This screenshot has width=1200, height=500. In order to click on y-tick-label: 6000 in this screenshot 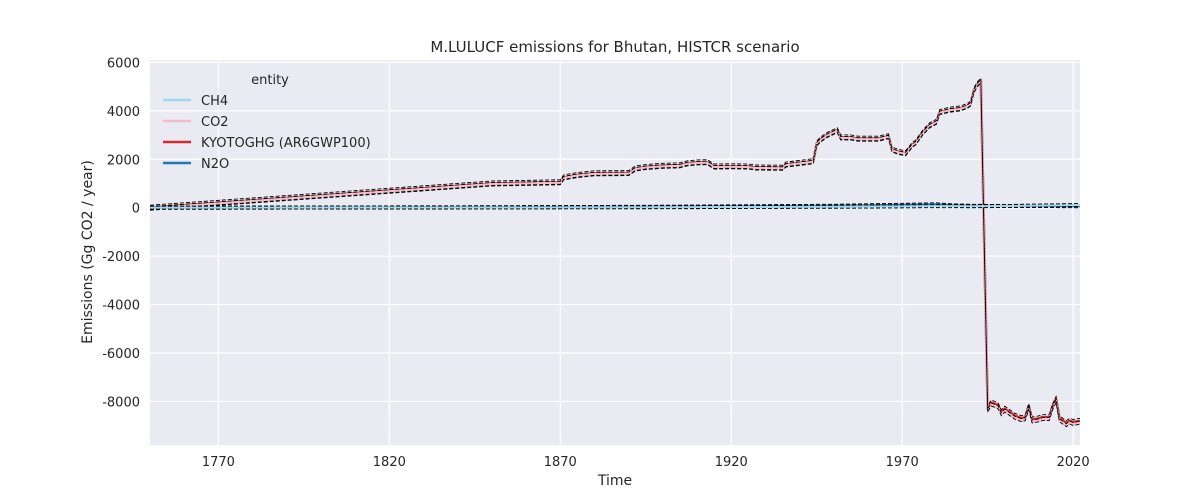, I will do `click(123, 63)`.